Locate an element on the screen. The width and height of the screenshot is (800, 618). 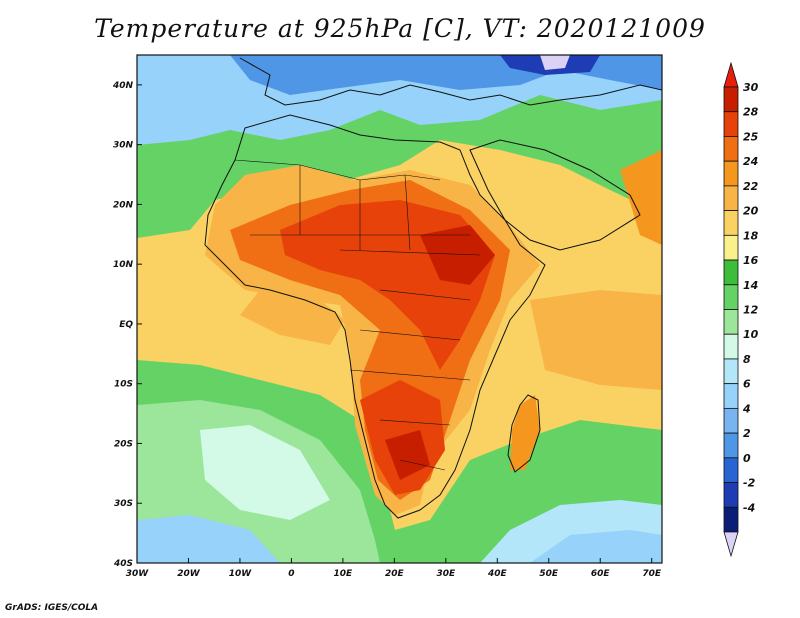
lon-tick-label: 0 is located at coordinates (291, 574).